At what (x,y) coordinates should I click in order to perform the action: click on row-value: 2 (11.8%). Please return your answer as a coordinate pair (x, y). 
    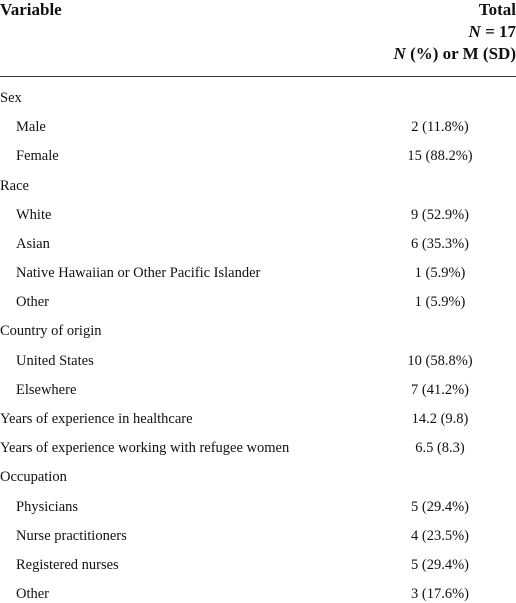
    Looking at the image, I should click on (440, 127).